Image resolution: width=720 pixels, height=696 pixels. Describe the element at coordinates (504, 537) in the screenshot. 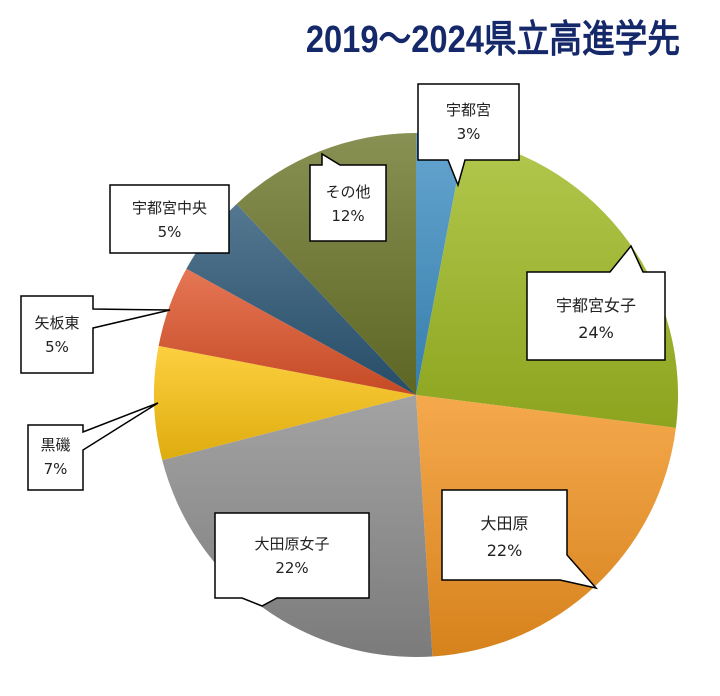

I see `label-ohtawara: 大田原 22%` at that location.